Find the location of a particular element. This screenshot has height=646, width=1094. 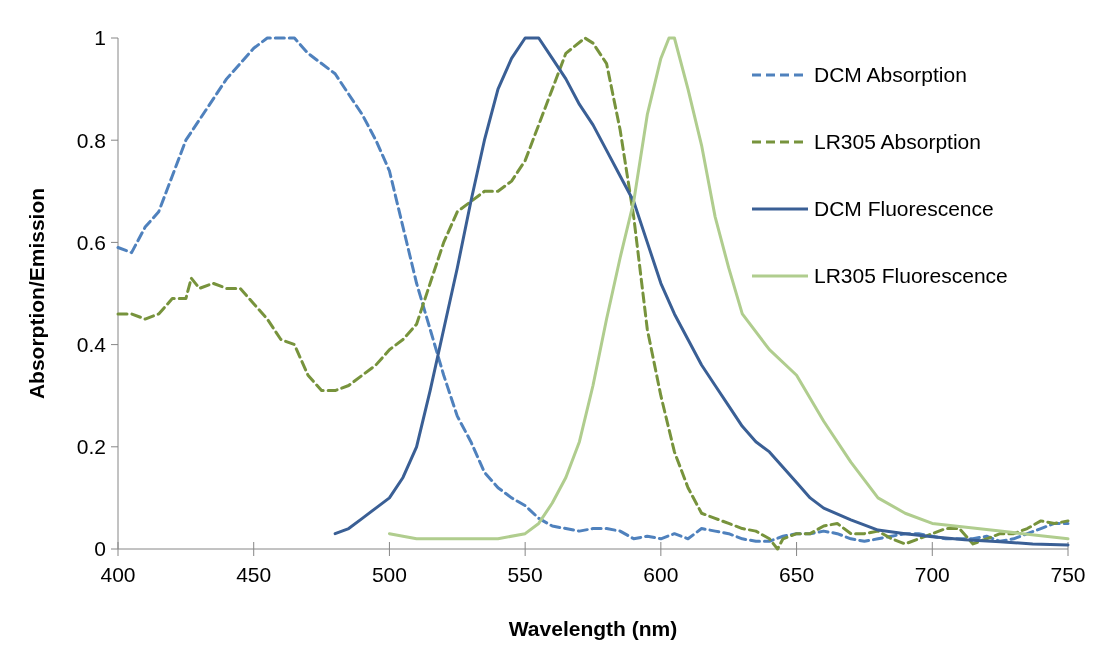

legend-label: LR305 Fluorescence is located at coordinates (911, 276).